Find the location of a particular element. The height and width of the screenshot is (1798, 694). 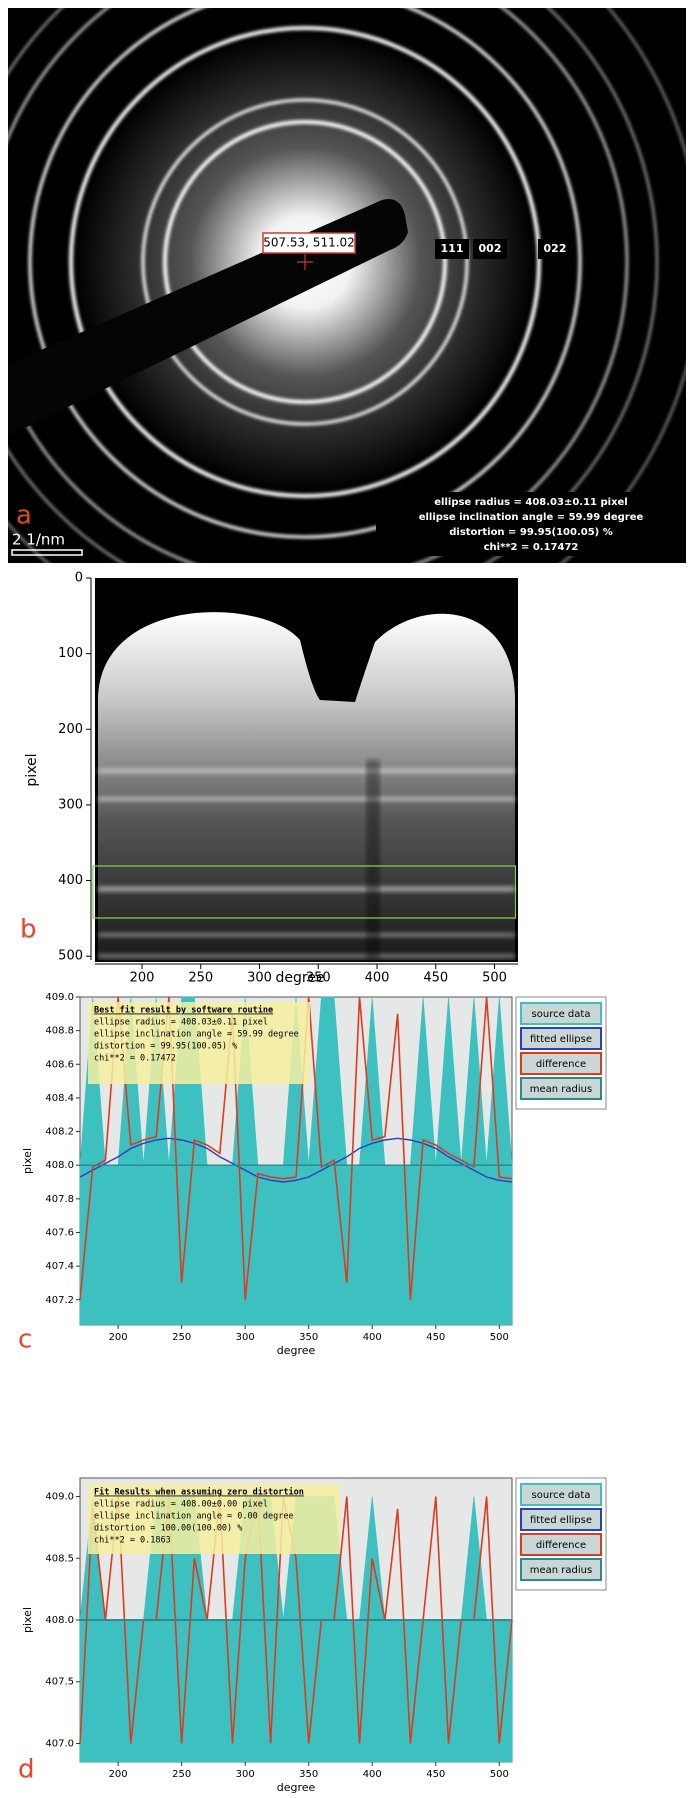

difference-line is located at coordinates (296, 1148).